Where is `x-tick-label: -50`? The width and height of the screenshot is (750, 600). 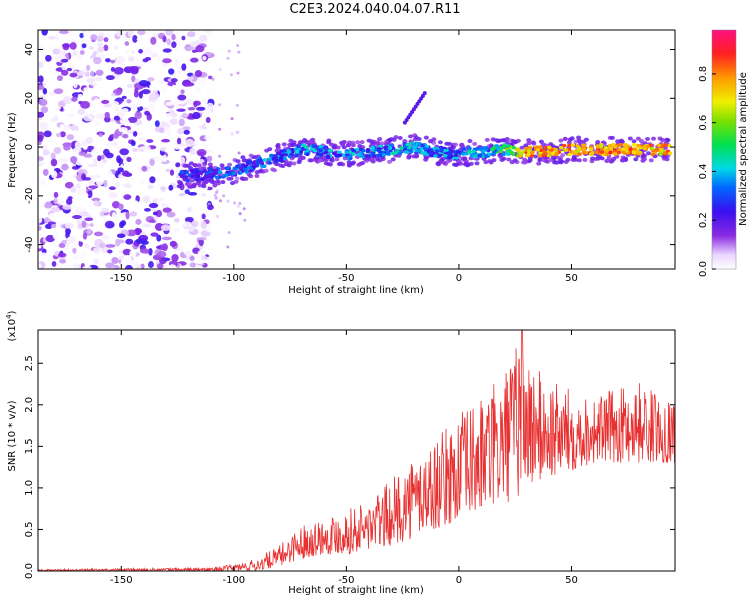
x-tick-label: -50 is located at coordinates (346, 580).